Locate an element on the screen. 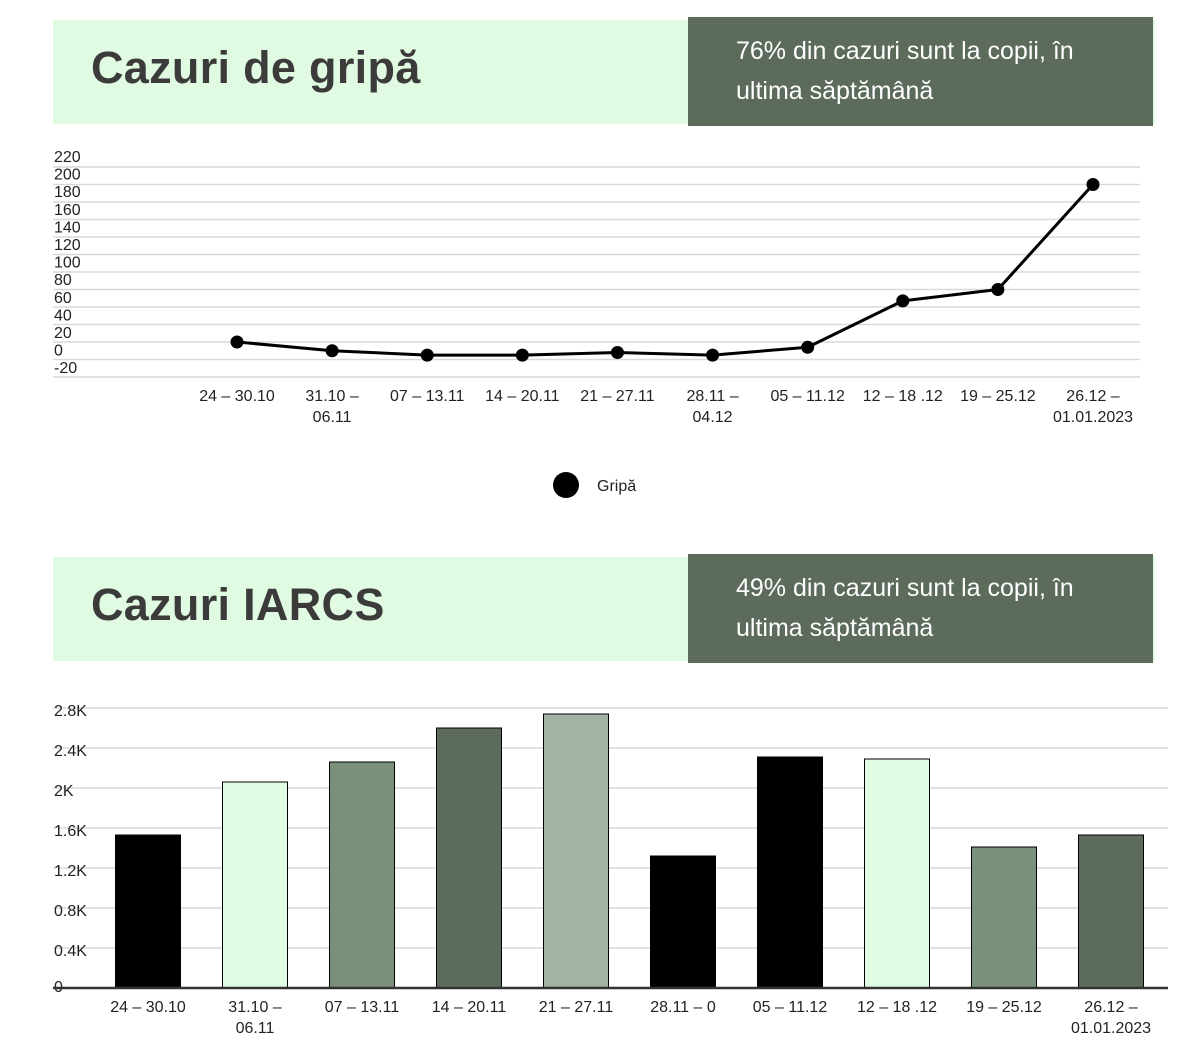  y-tick-label: 200 is located at coordinates (67, 175).